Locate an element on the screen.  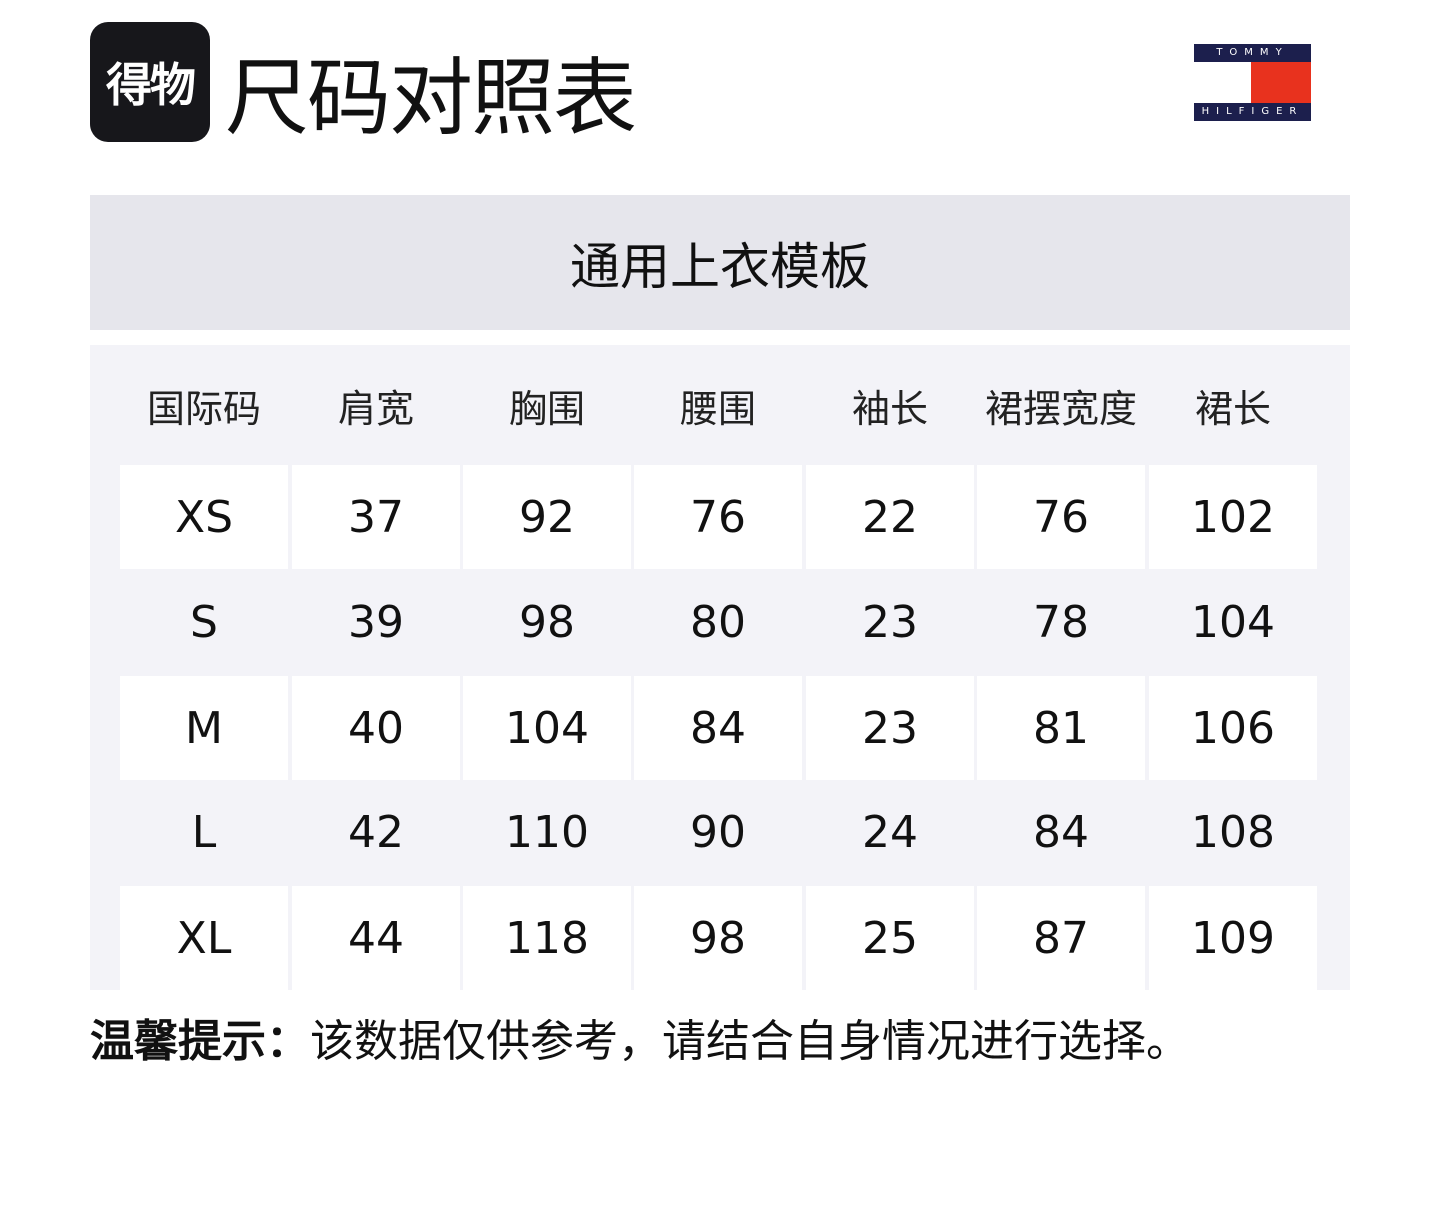
column-header: 肩宽 is located at coordinates (375, 408).